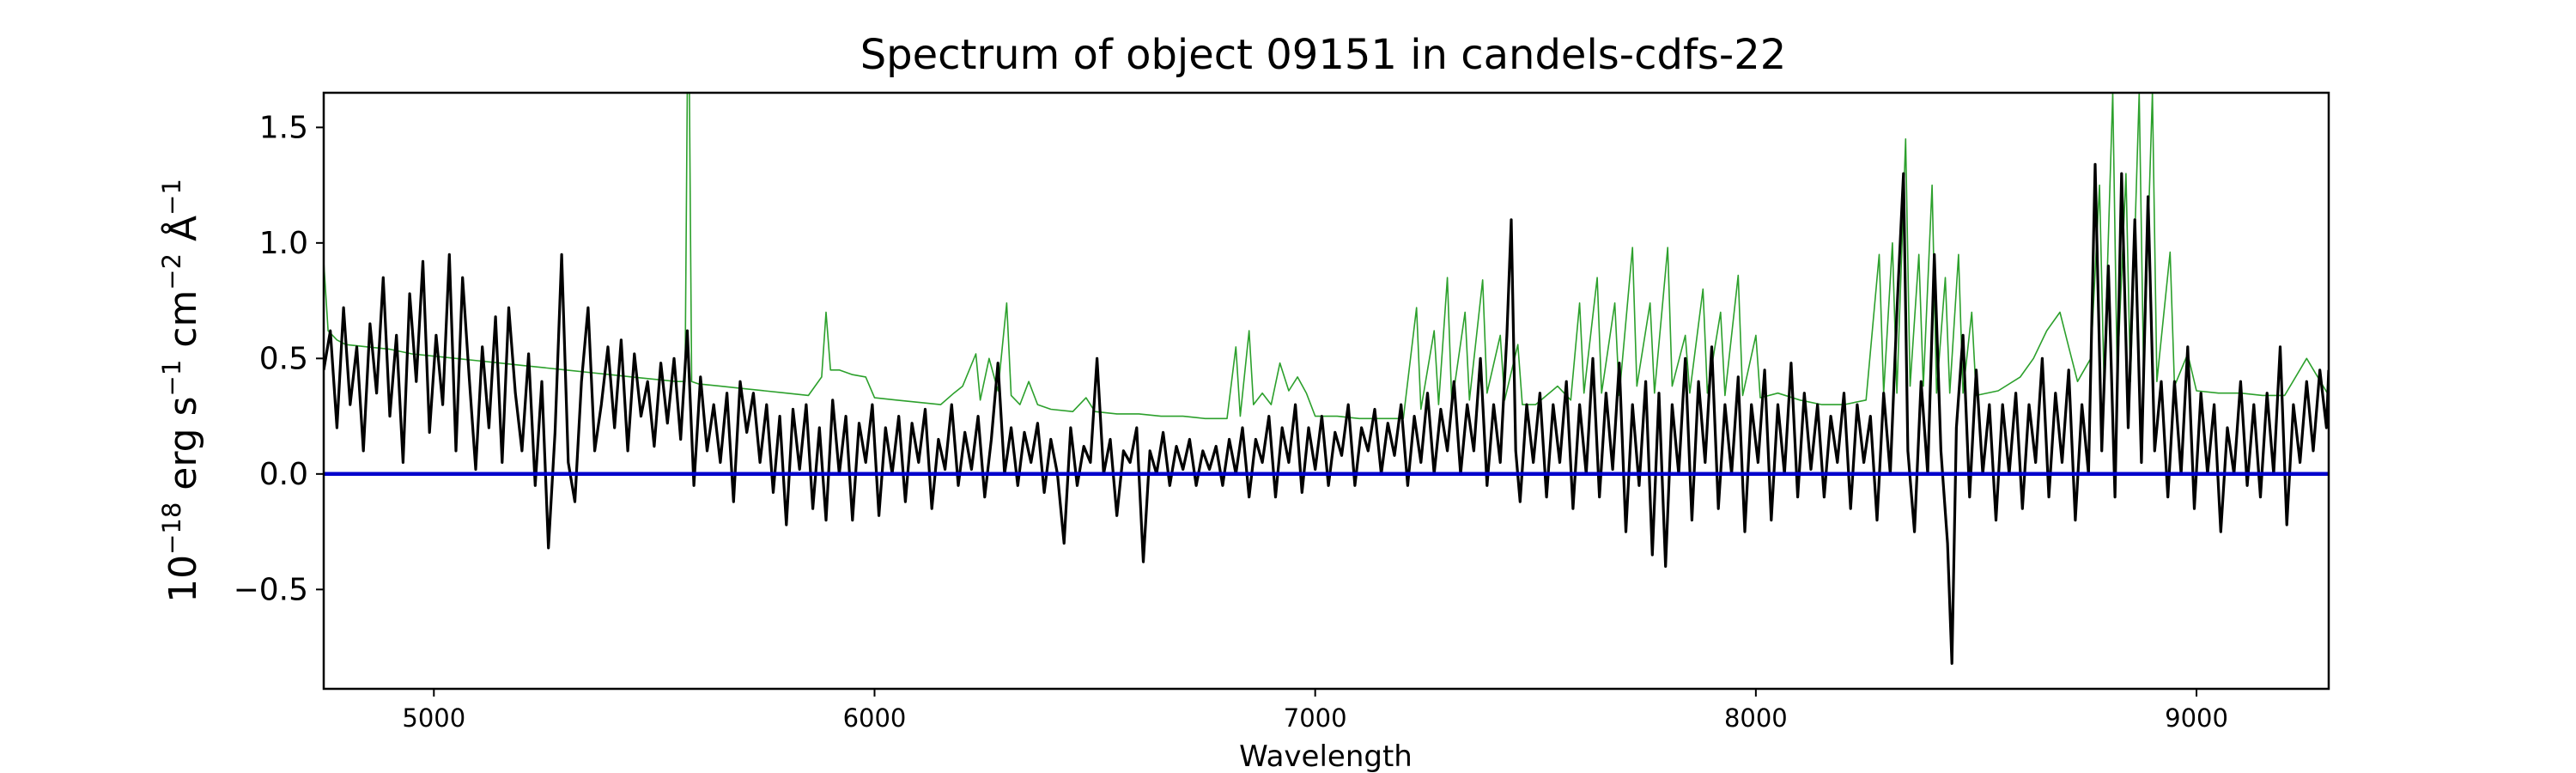  I want to click on y-tick-label: −0.5, so click(271, 589).